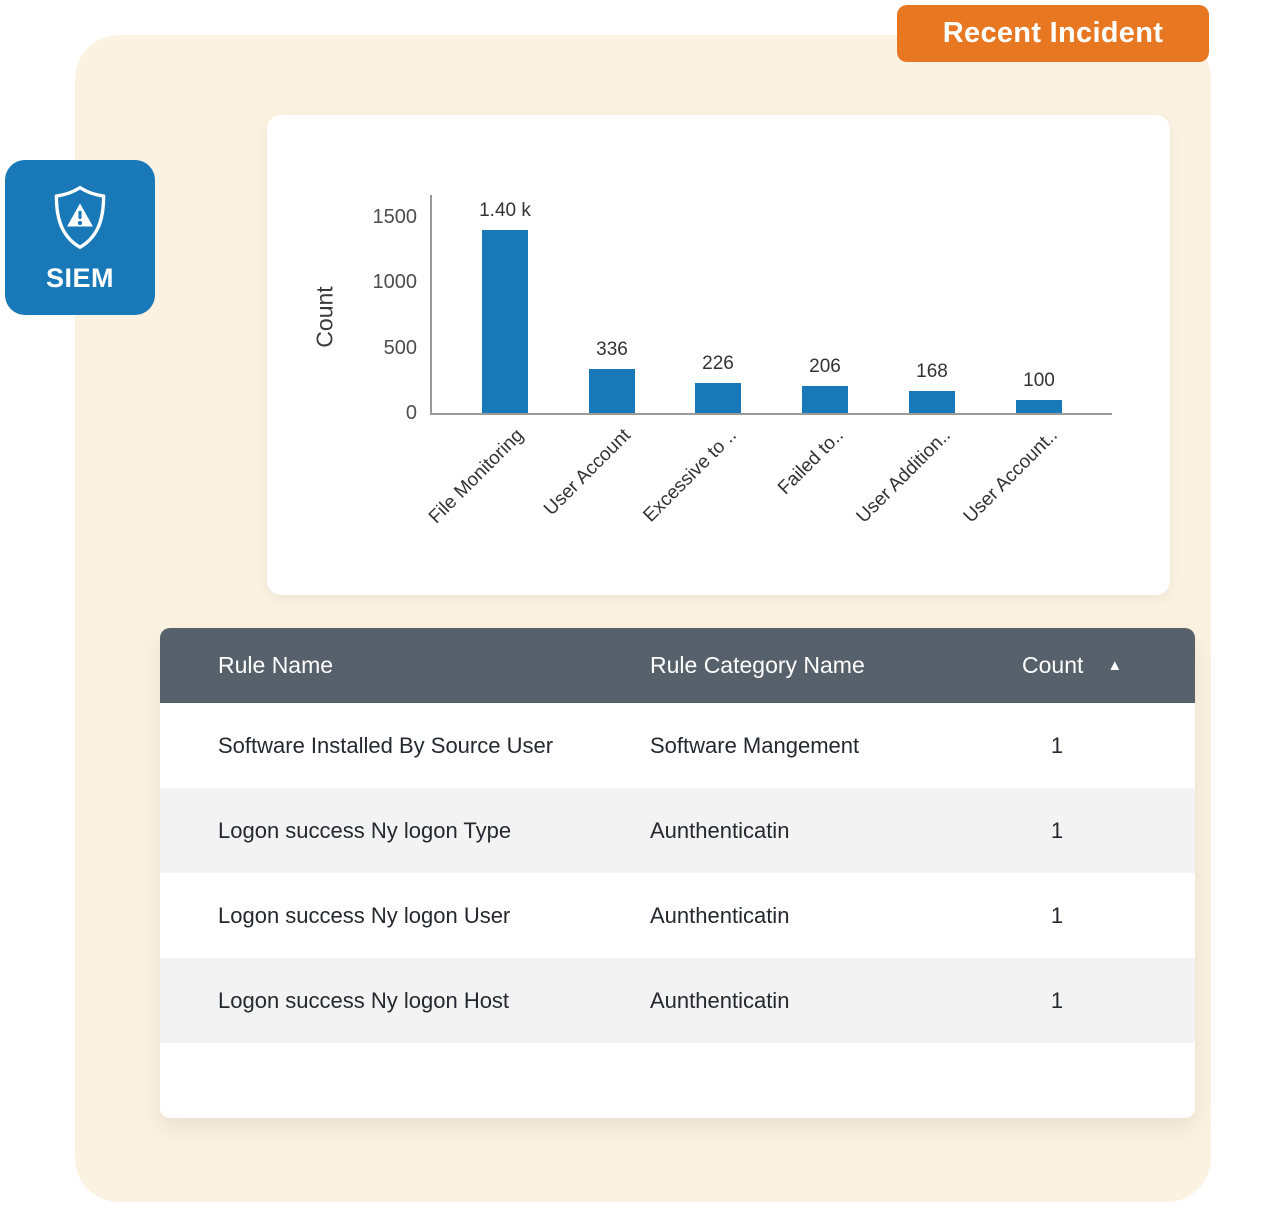  Describe the element at coordinates (690, 476) in the screenshot. I see `x-tick-label: Excessive to ..` at that location.